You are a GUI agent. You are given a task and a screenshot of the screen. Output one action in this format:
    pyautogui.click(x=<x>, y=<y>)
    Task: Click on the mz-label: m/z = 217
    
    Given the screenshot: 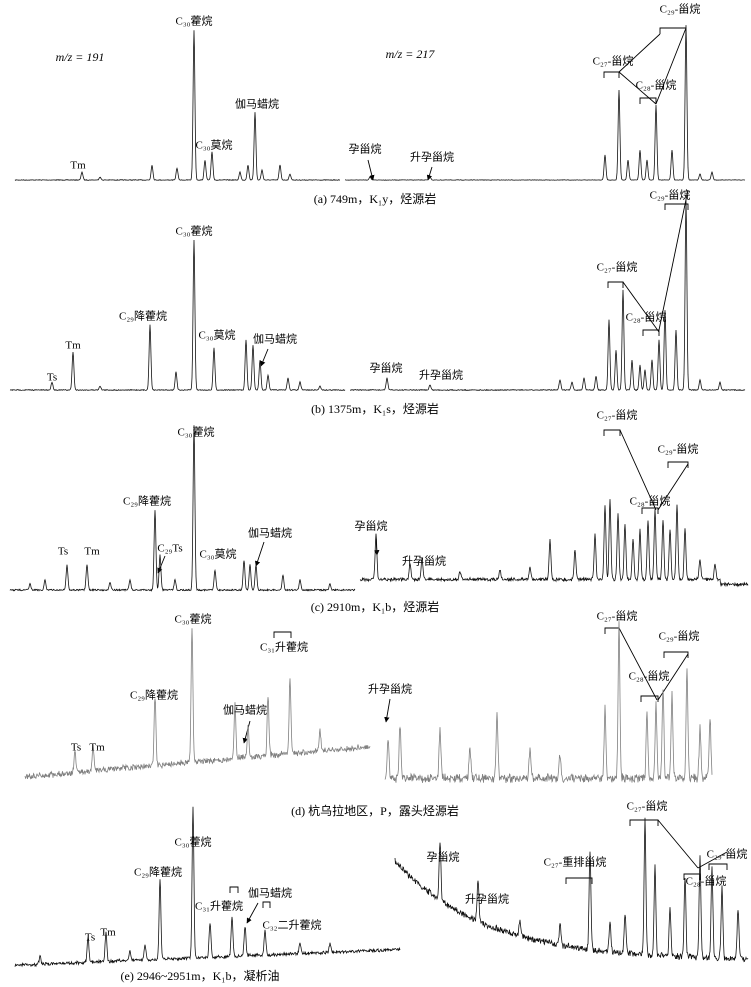 What is the action you would take?
    pyautogui.click(x=411, y=54)
    